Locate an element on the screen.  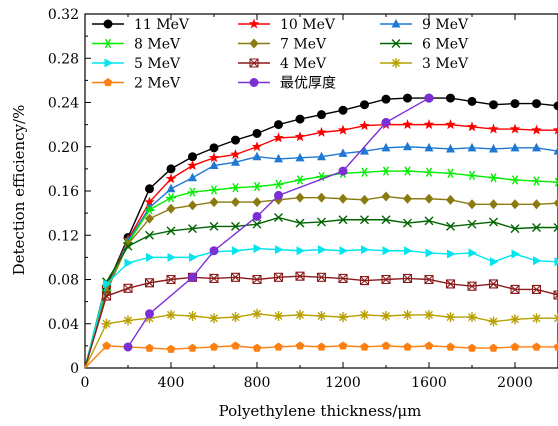
legend-label: 6 MeV is located at coordinates (445, 45).